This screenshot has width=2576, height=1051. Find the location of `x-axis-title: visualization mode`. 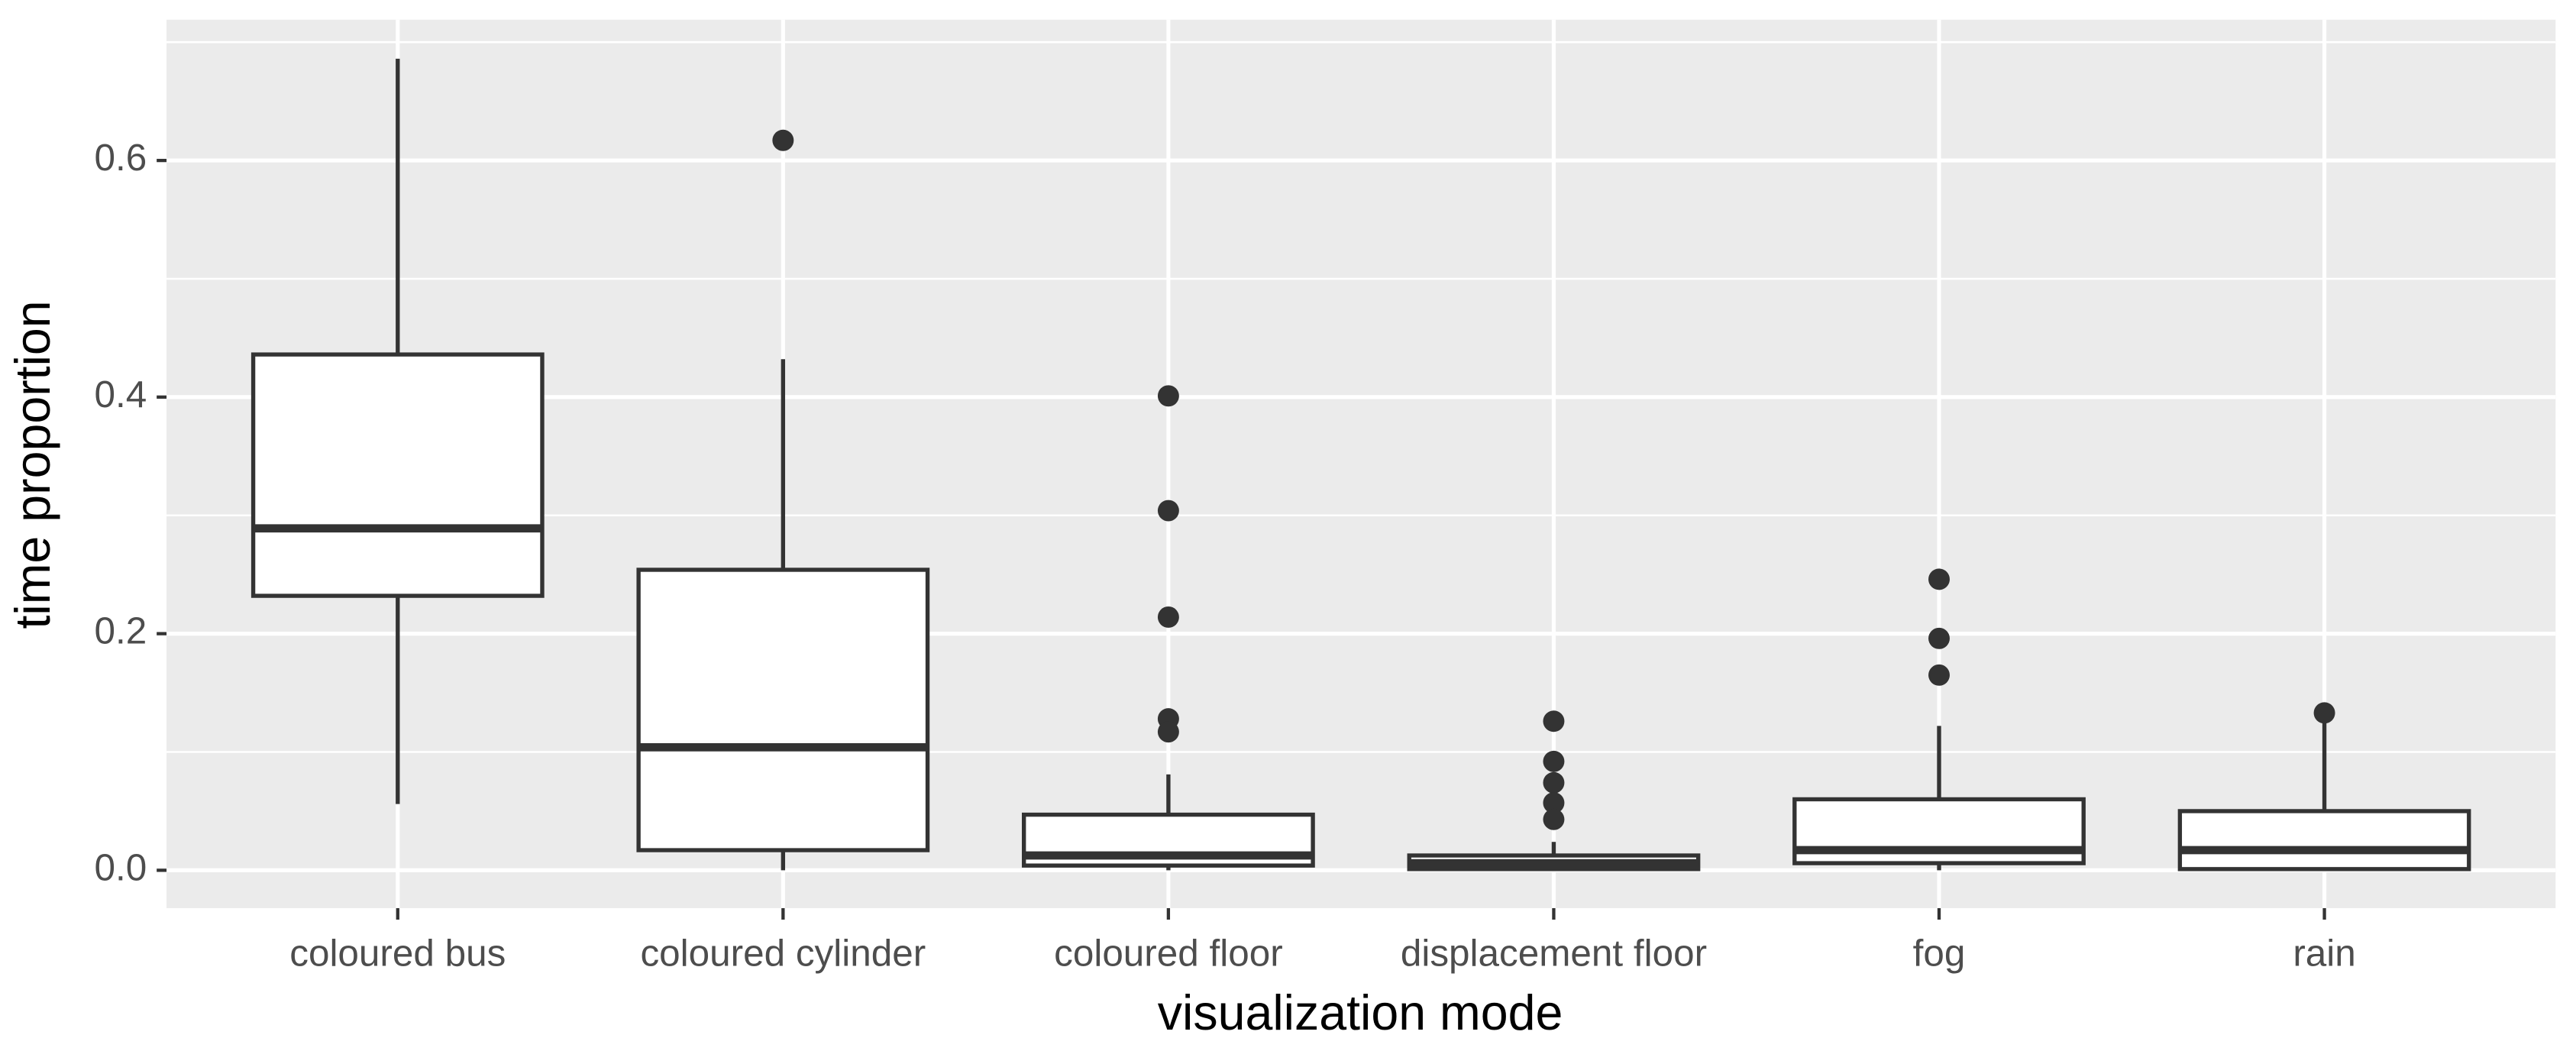

x-axis-title: visualization mode is located at coordinates (1360, 1012).